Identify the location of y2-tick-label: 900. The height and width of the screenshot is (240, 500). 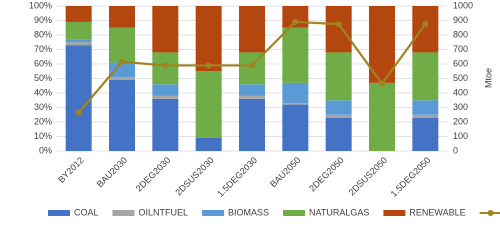
(460, 20).